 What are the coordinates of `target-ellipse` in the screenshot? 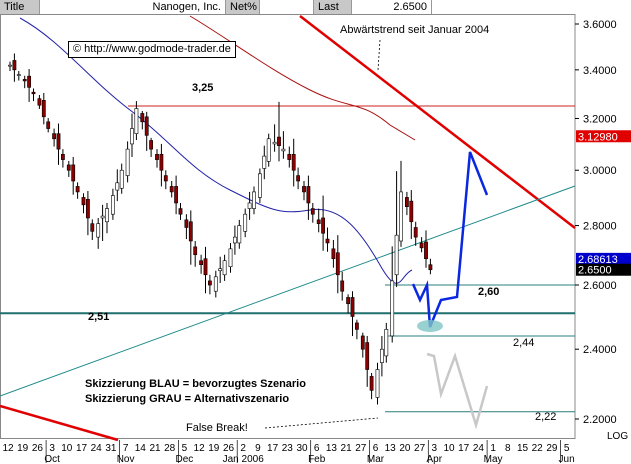 It's located at (430, 326).